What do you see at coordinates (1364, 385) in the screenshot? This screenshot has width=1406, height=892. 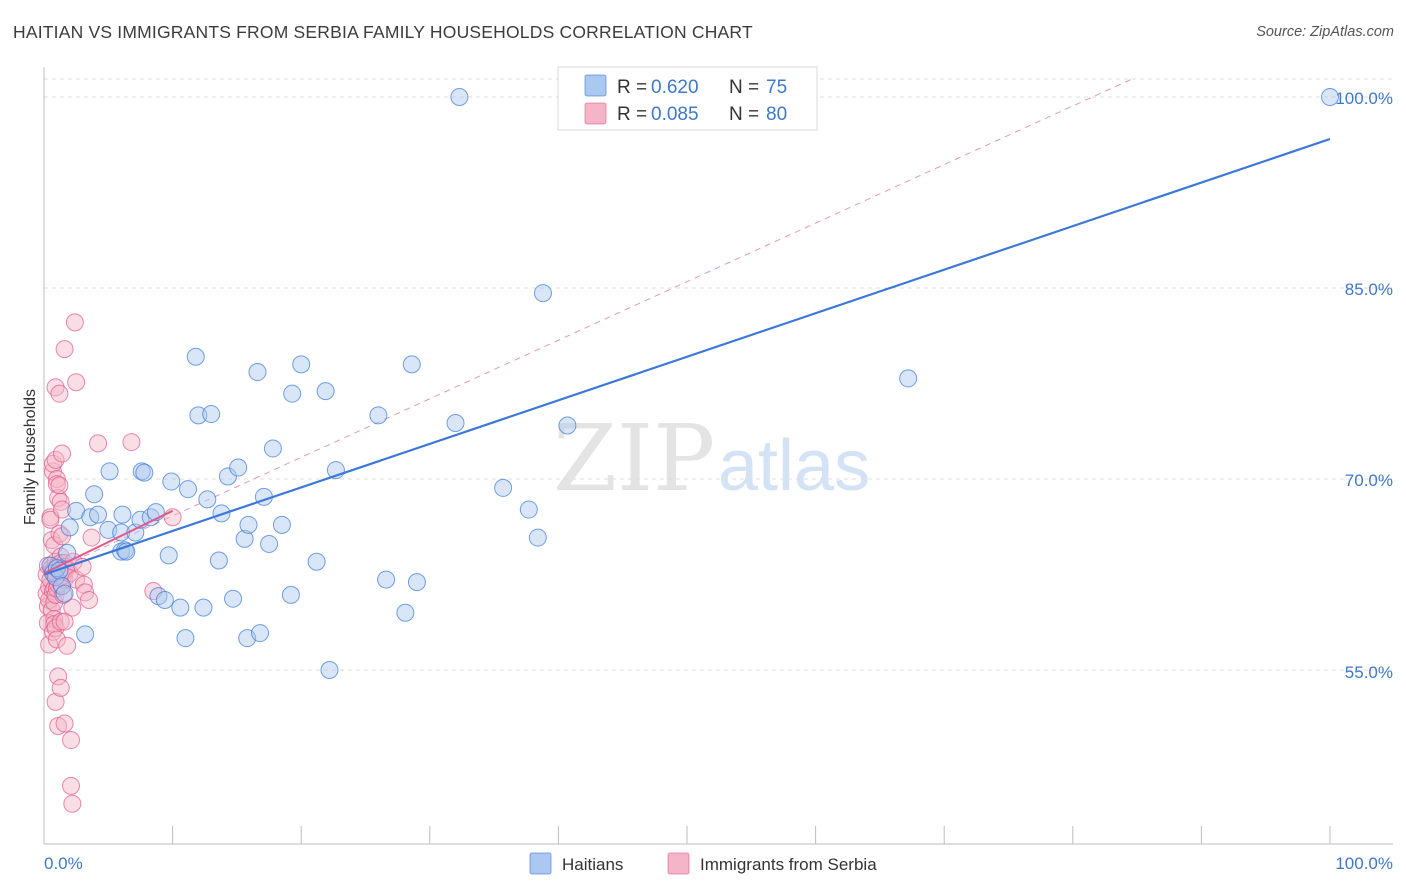 I see `y-tick-labels: 100.0% 85.0% 70.0% 55.0%` at bounding box center [1364, 385].